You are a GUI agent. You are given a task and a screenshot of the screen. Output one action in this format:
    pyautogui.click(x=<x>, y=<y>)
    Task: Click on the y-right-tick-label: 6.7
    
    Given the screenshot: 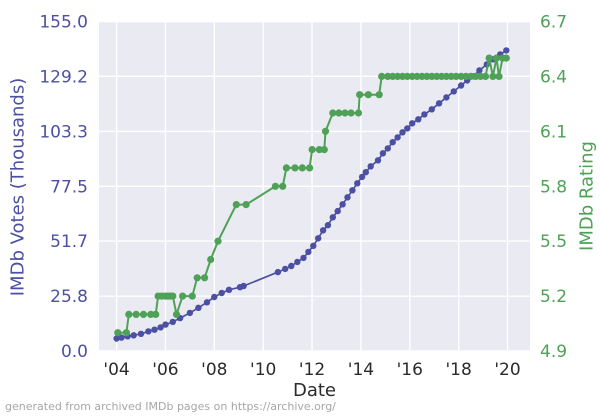 What is the action you would take?
    pyautogui.click(x=553, y=23)
    